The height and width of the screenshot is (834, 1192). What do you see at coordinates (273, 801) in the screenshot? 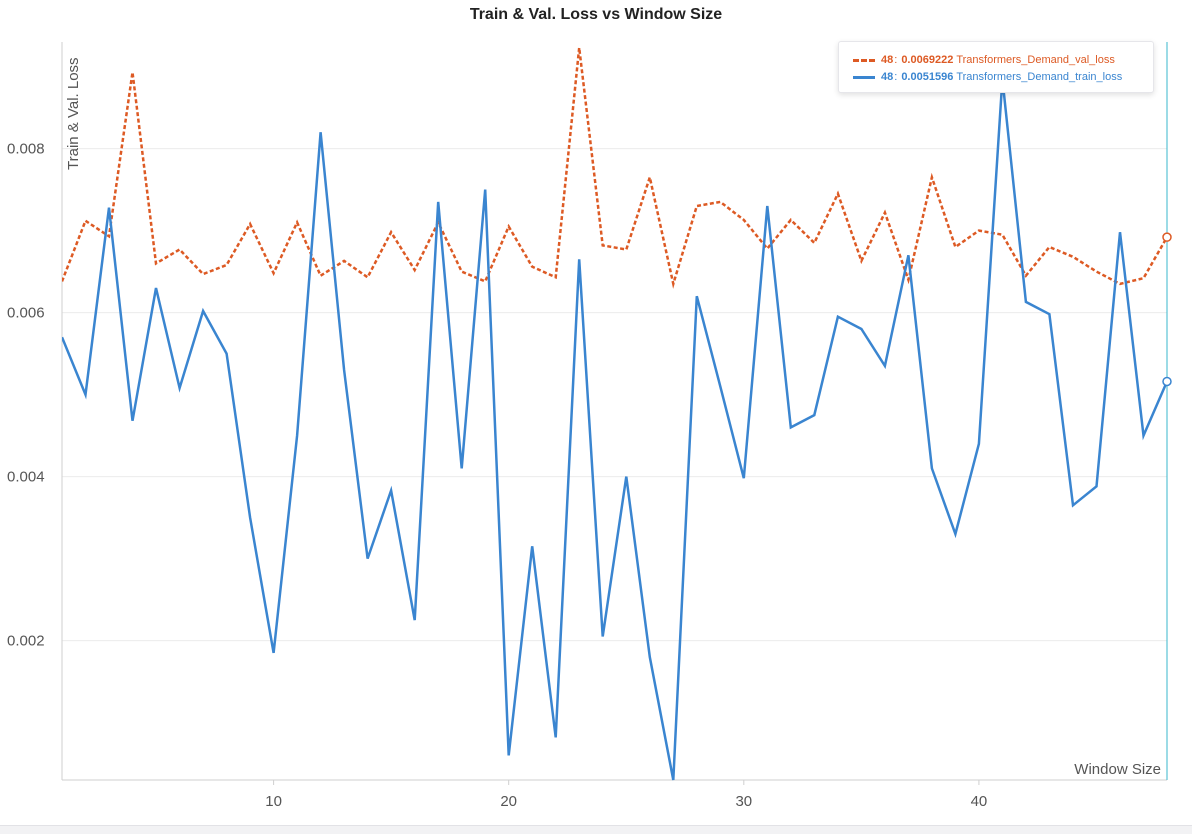
I see `x-tick-label: 10` at bounding box center [273, 801].